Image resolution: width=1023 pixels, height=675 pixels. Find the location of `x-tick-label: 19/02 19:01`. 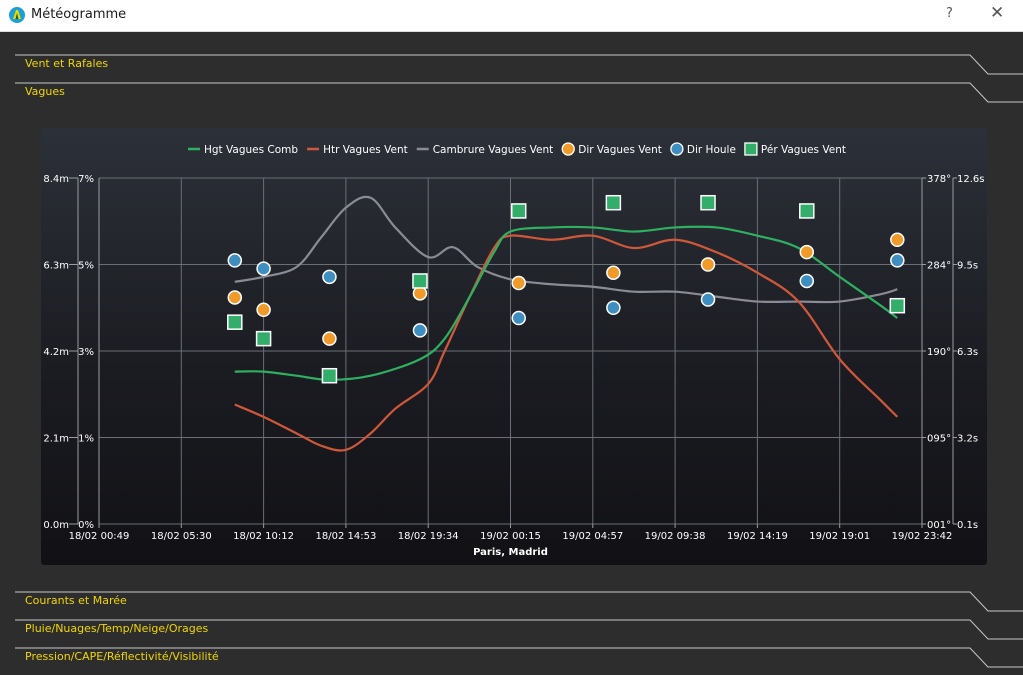

x-tick-label: 19/02 19:01 is located at coordinates (839, 536).